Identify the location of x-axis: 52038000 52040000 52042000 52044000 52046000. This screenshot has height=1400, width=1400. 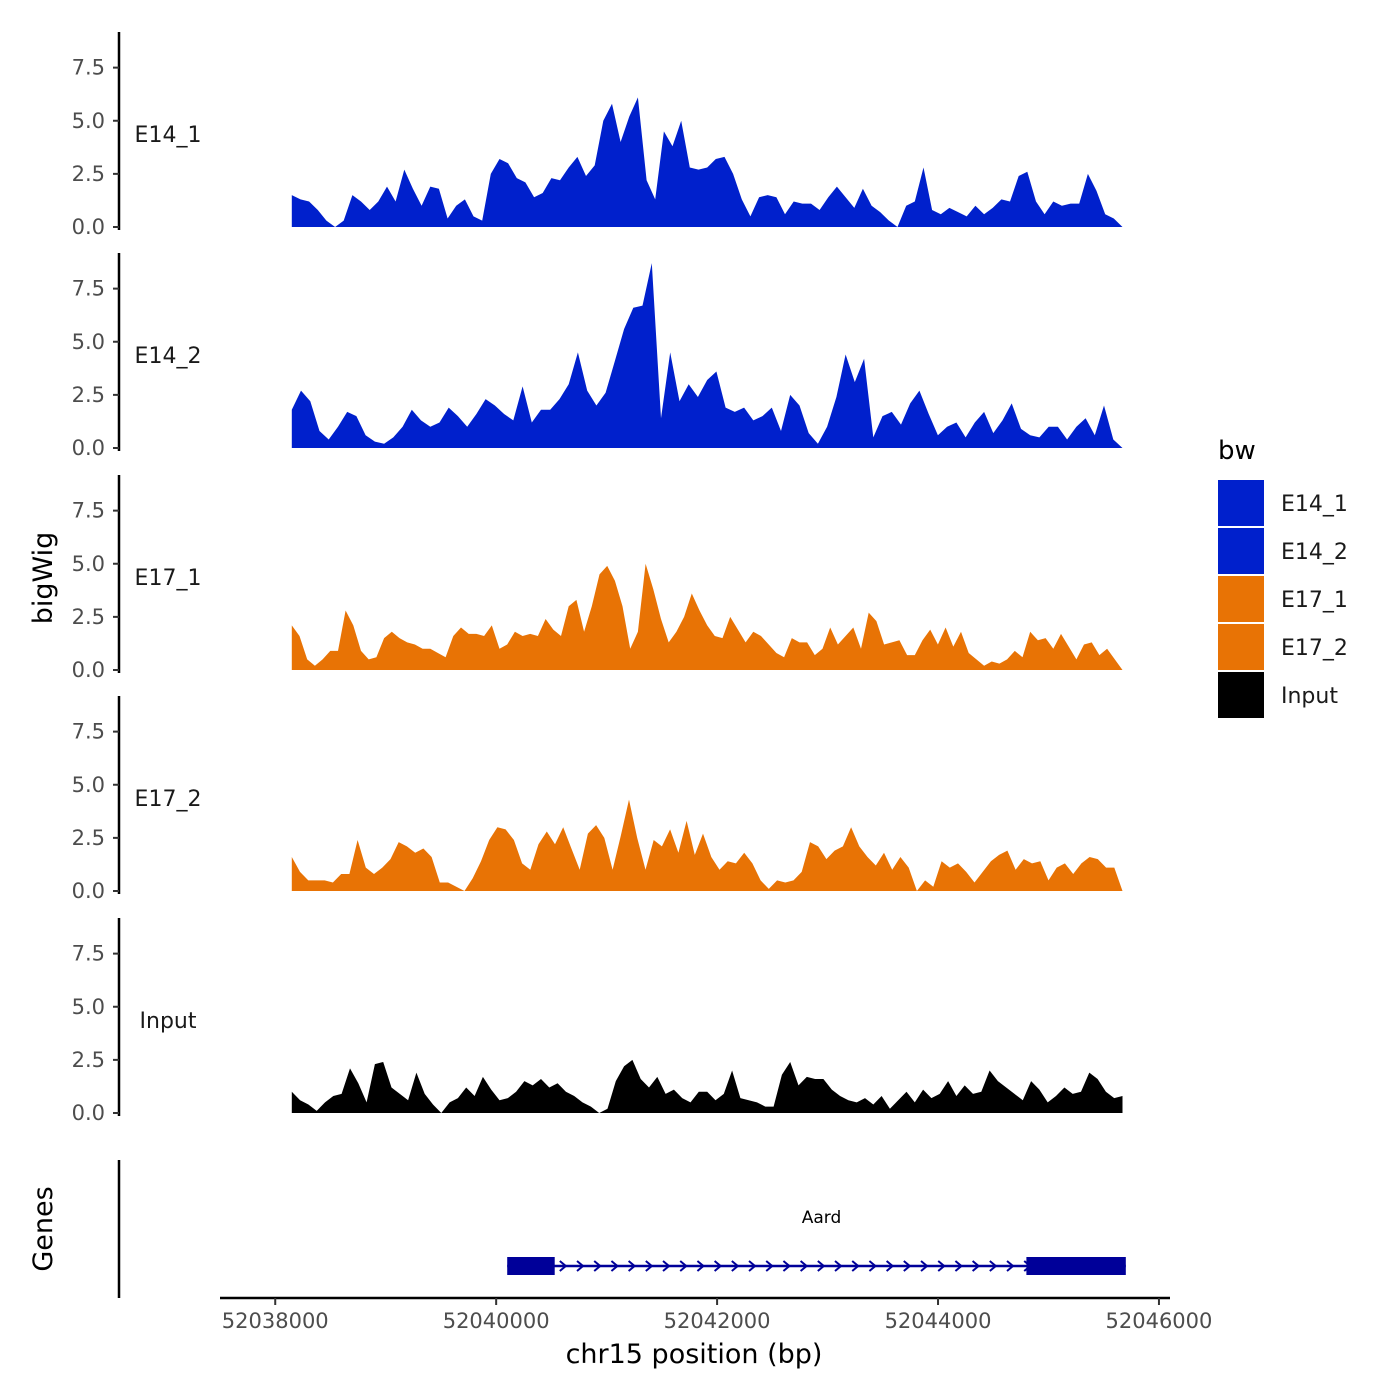
(716, 1314).